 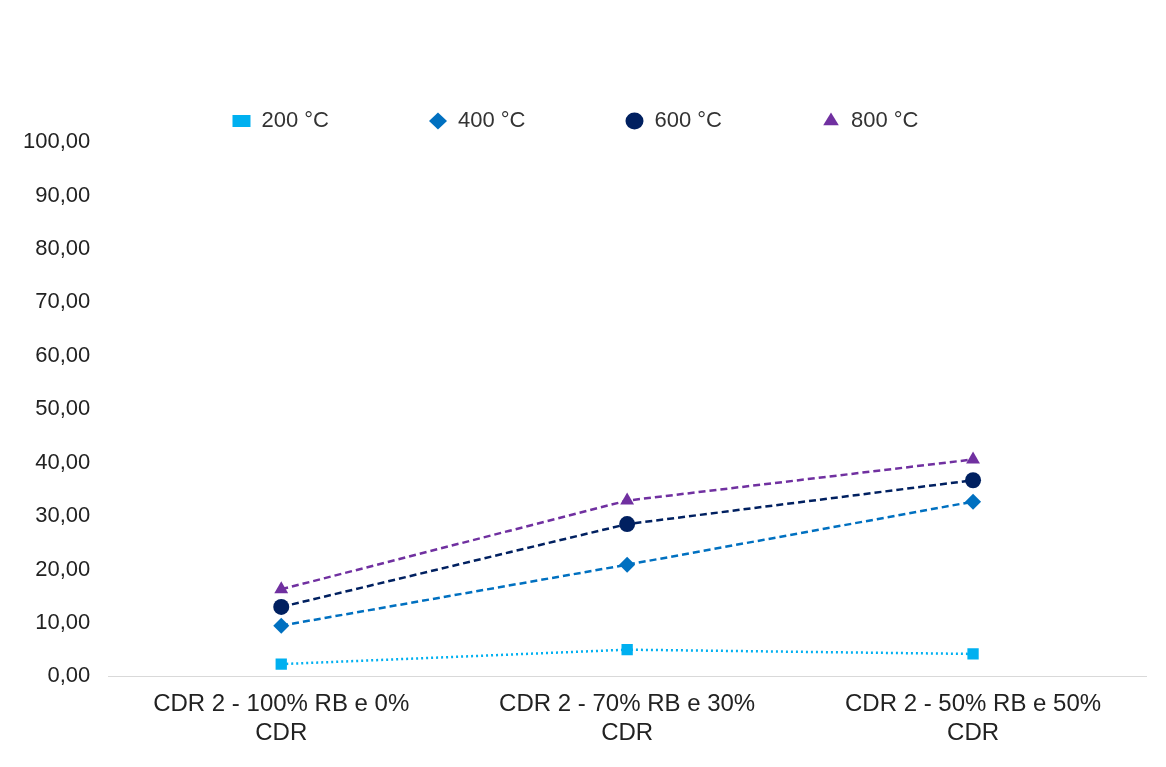 I want to click on y-tick-label: 10,00, so click(x=63, y=622).